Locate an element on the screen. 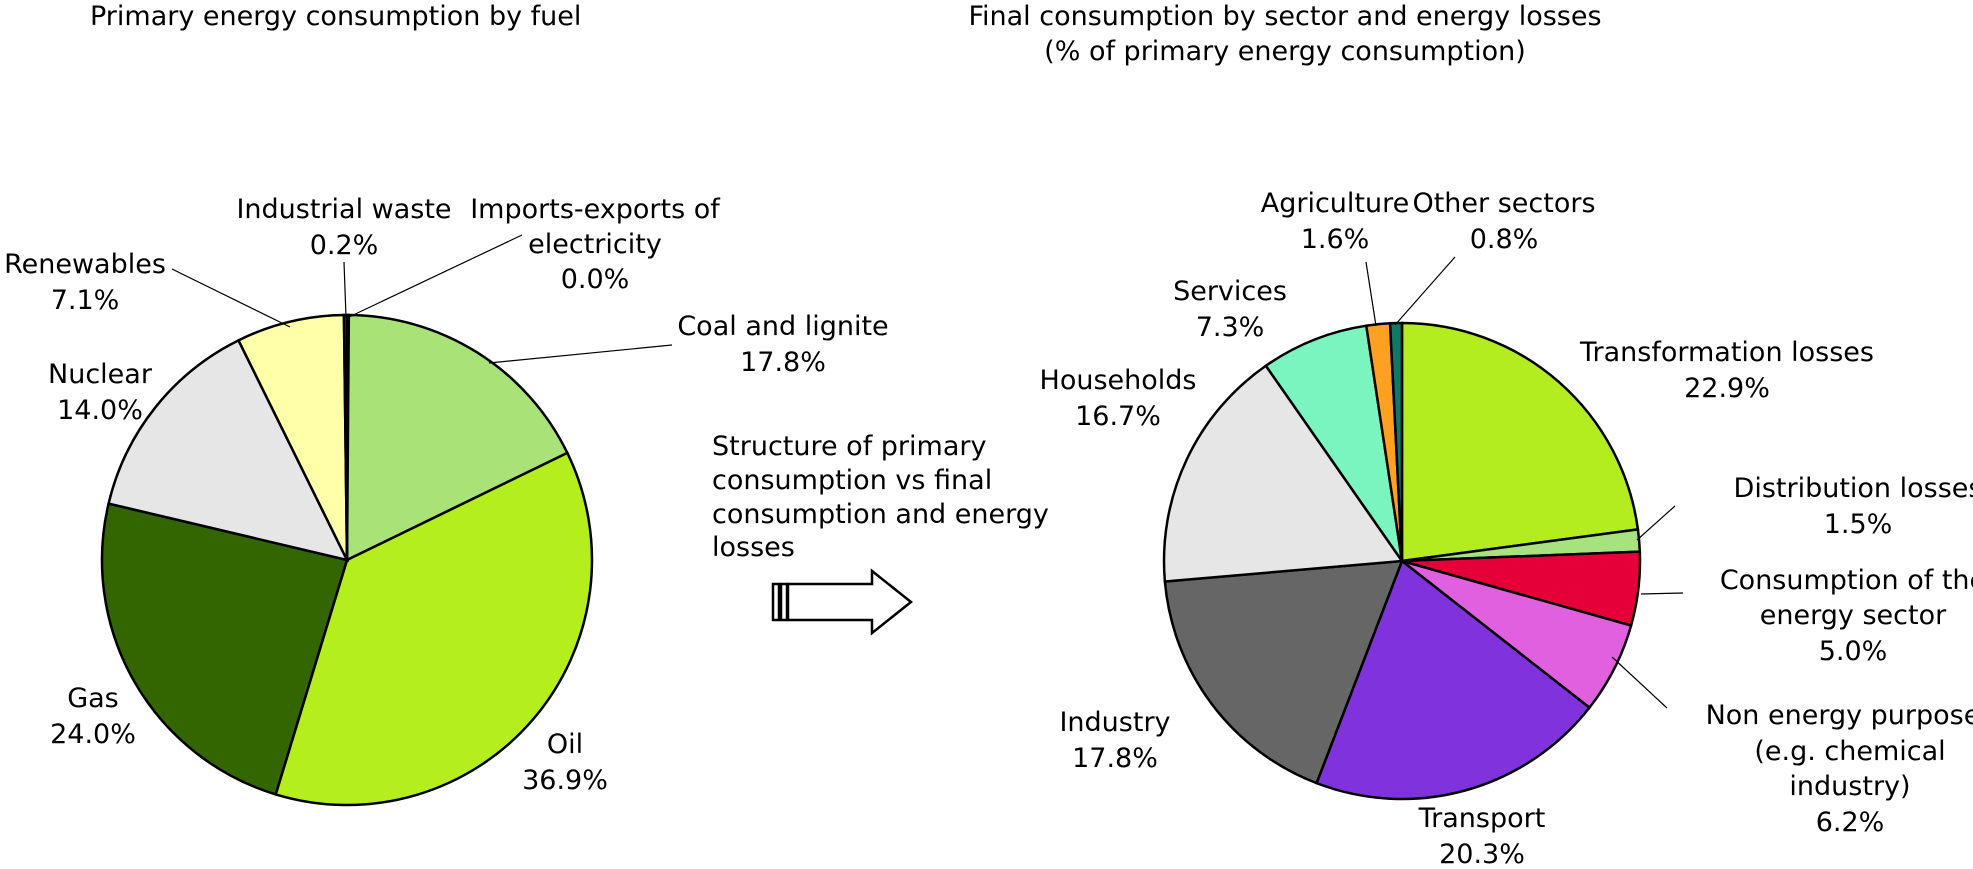 This screenshot has width=1973, height=869. pie-slice-nuclear is located at coordinates (228, 450).